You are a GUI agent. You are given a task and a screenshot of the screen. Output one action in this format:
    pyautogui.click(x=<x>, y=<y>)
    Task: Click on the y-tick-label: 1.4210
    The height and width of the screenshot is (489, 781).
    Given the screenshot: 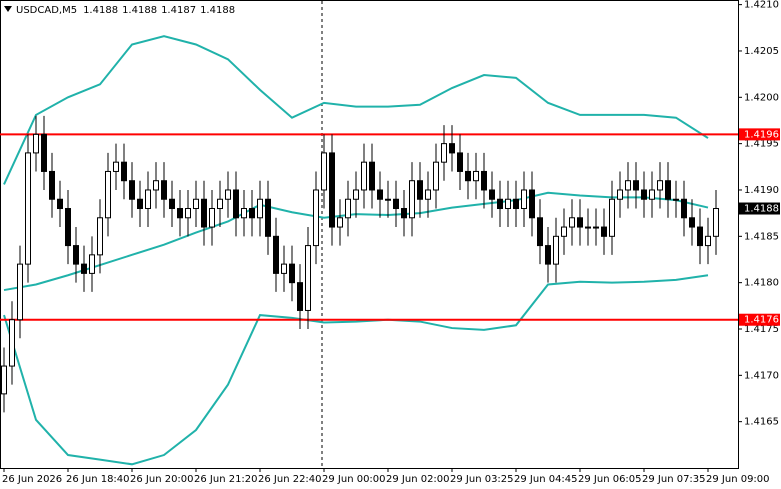 What is the action you would take?
    pyautogui.click(x=761, y=5)
    